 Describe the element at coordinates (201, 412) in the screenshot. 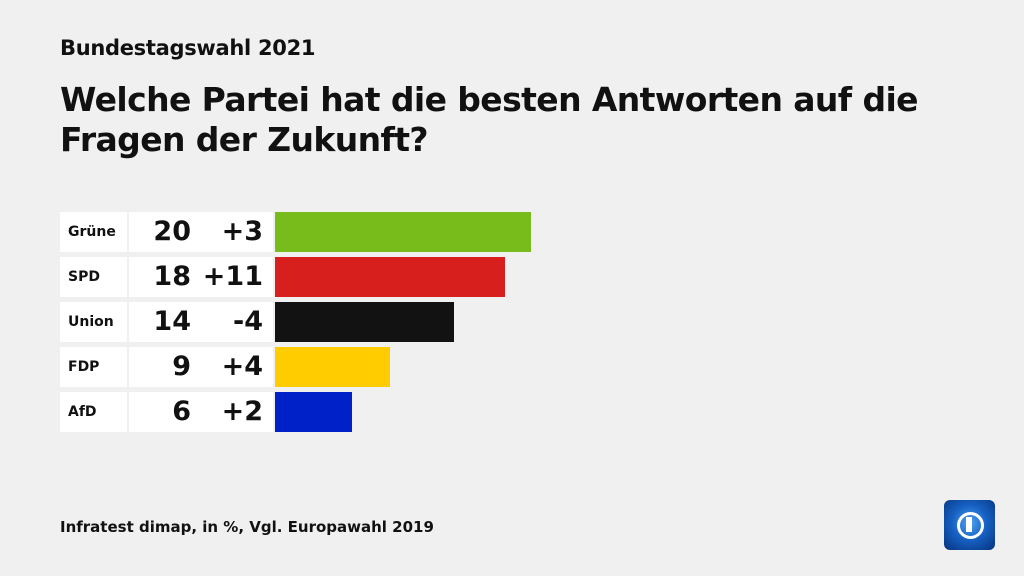

I see `value-cell: 6 +2` at that location.